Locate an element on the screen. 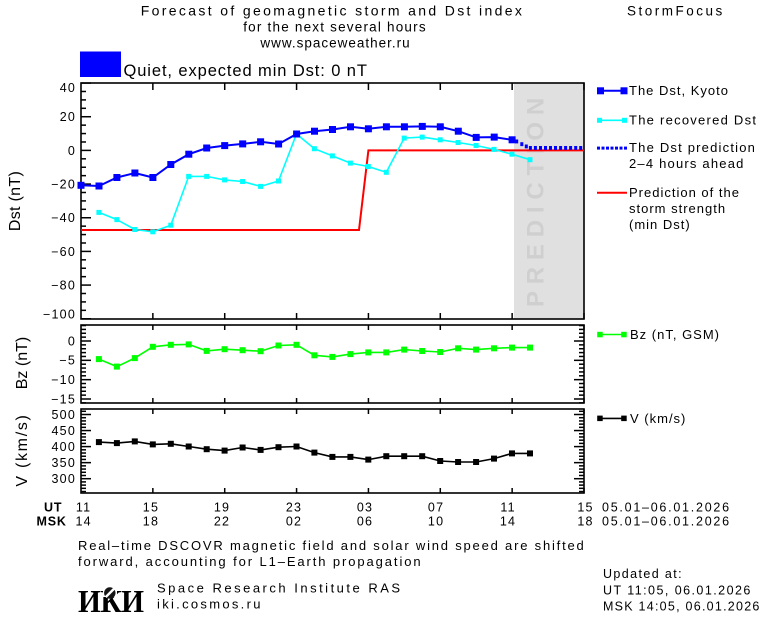  svg-text: −20 is located at coordinates (63, 184).